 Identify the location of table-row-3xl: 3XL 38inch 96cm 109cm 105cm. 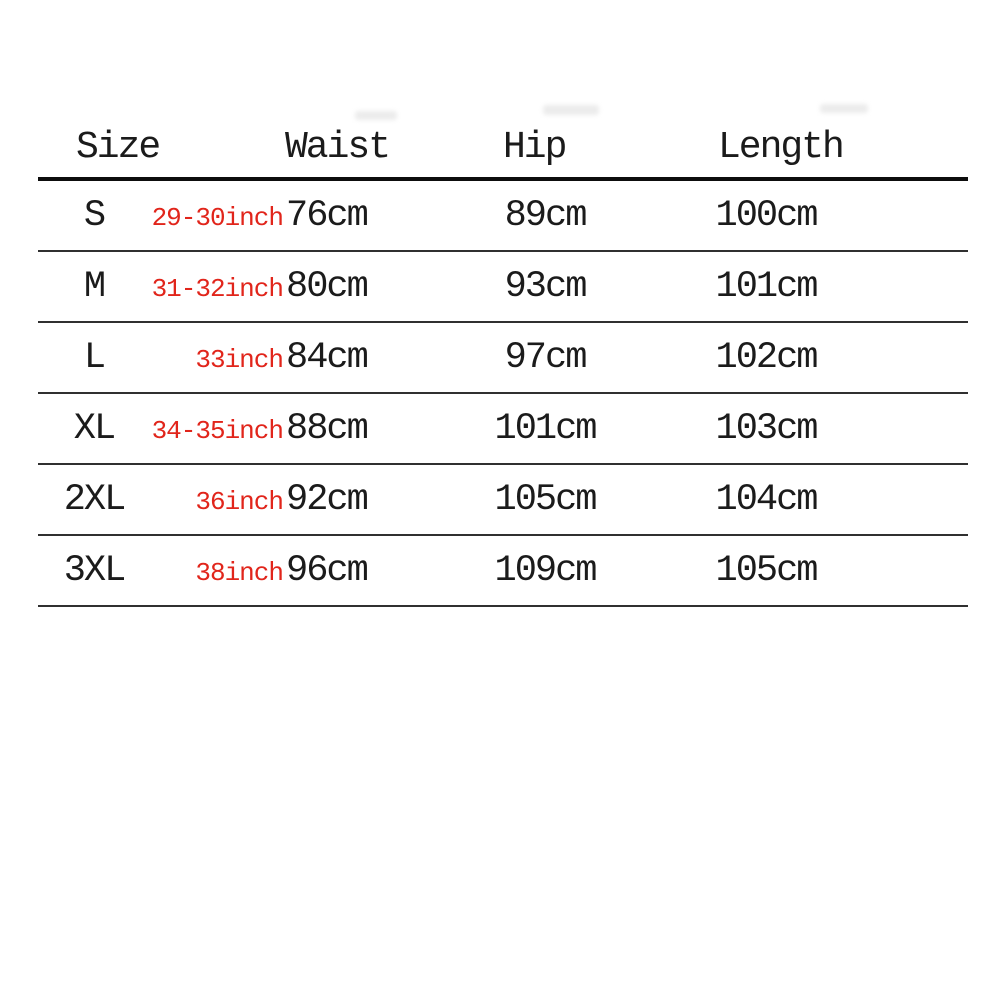
(503, 571).